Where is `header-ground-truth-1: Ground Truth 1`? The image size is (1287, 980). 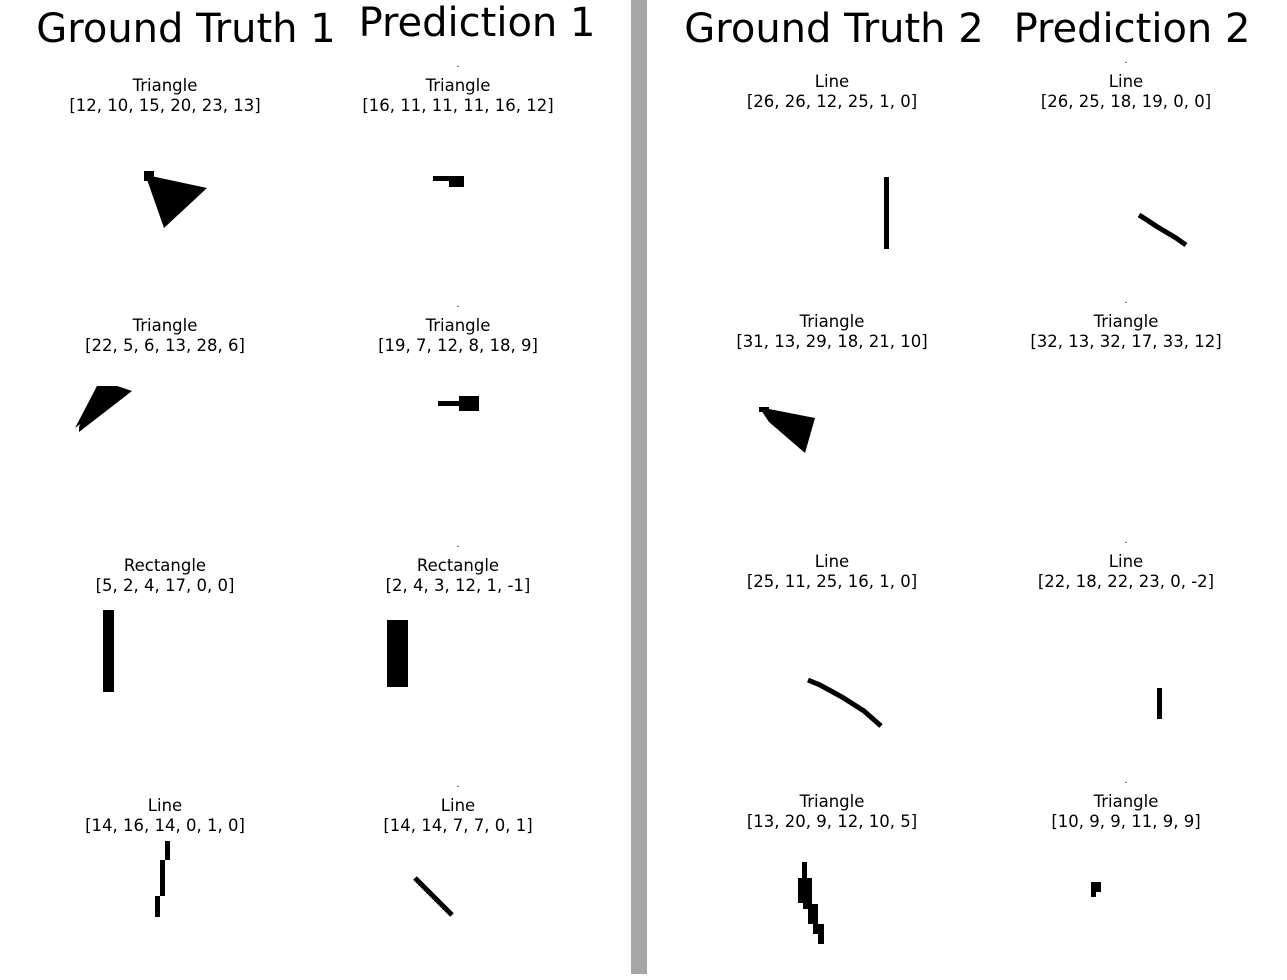
header-ground-truth-1: Ground Truth 1 is located at coordinates (186, 29).